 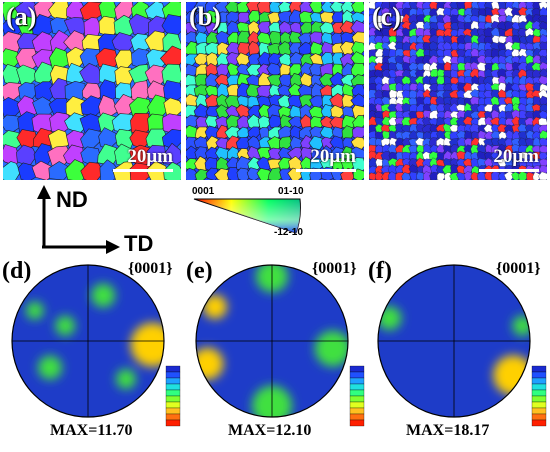 I want to click on pole-figure-e-plot, so click(x=280, y=345).